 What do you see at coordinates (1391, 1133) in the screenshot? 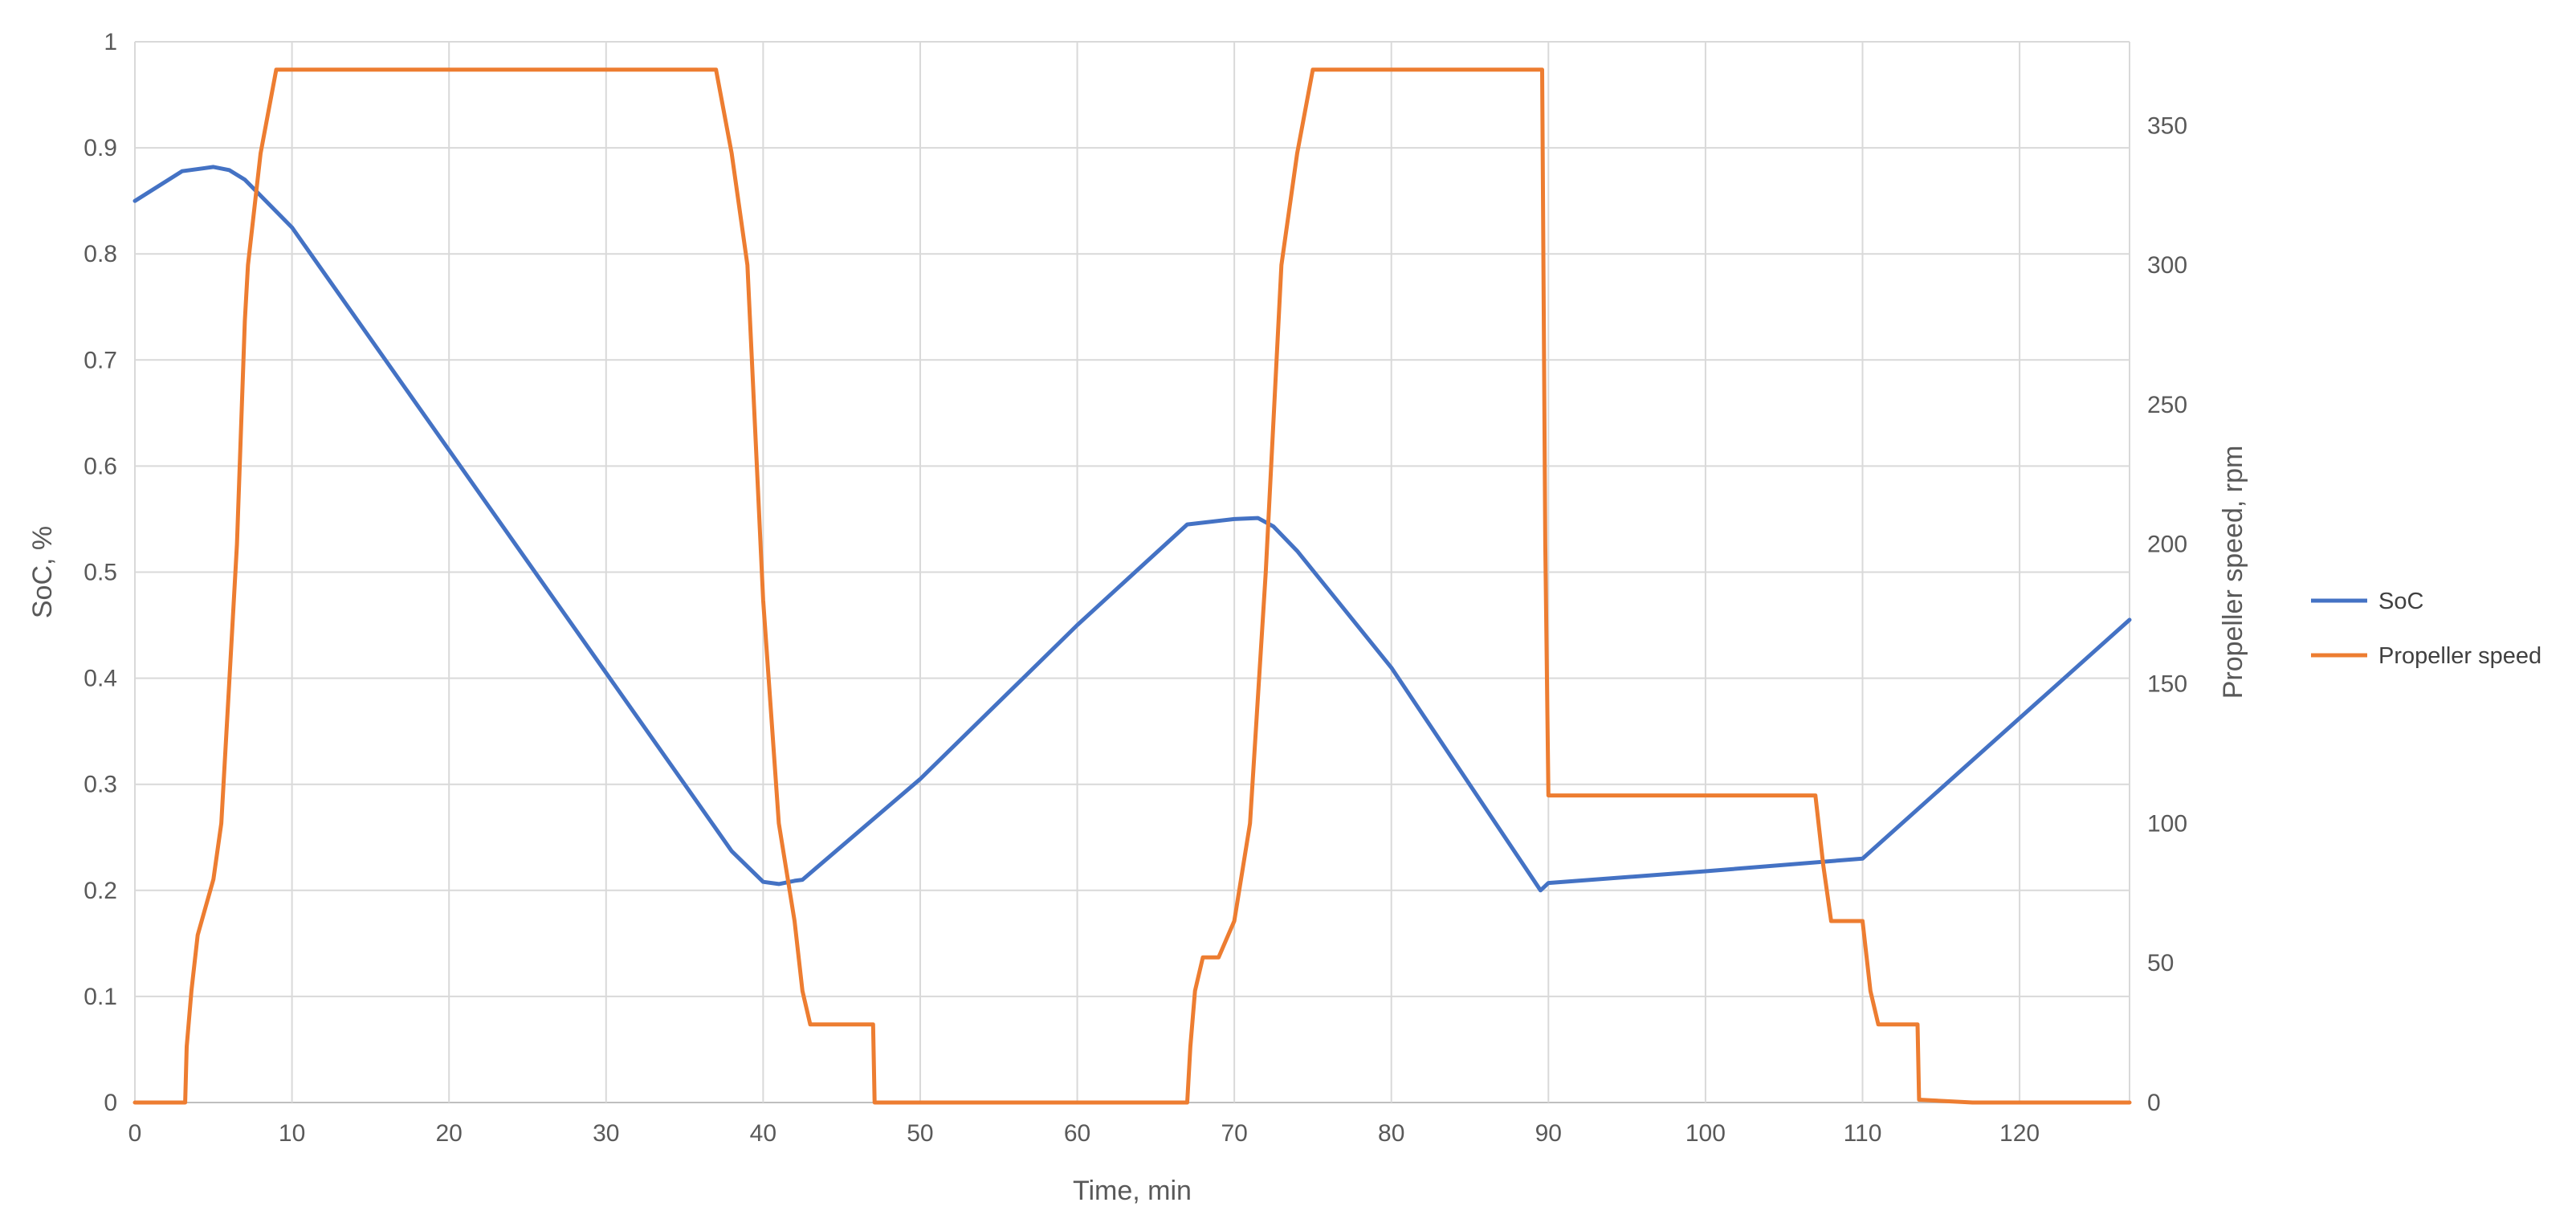
I see `x-tick-label: 80` at bounding box center [1391, 1133].